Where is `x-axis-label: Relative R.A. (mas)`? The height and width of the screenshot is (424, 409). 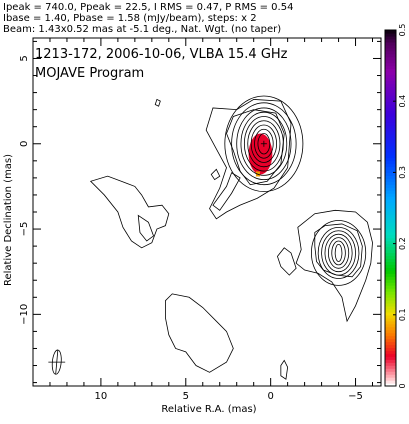 x-axis-label: Relative R.A. (mas) is located at coordinates (208, 409).